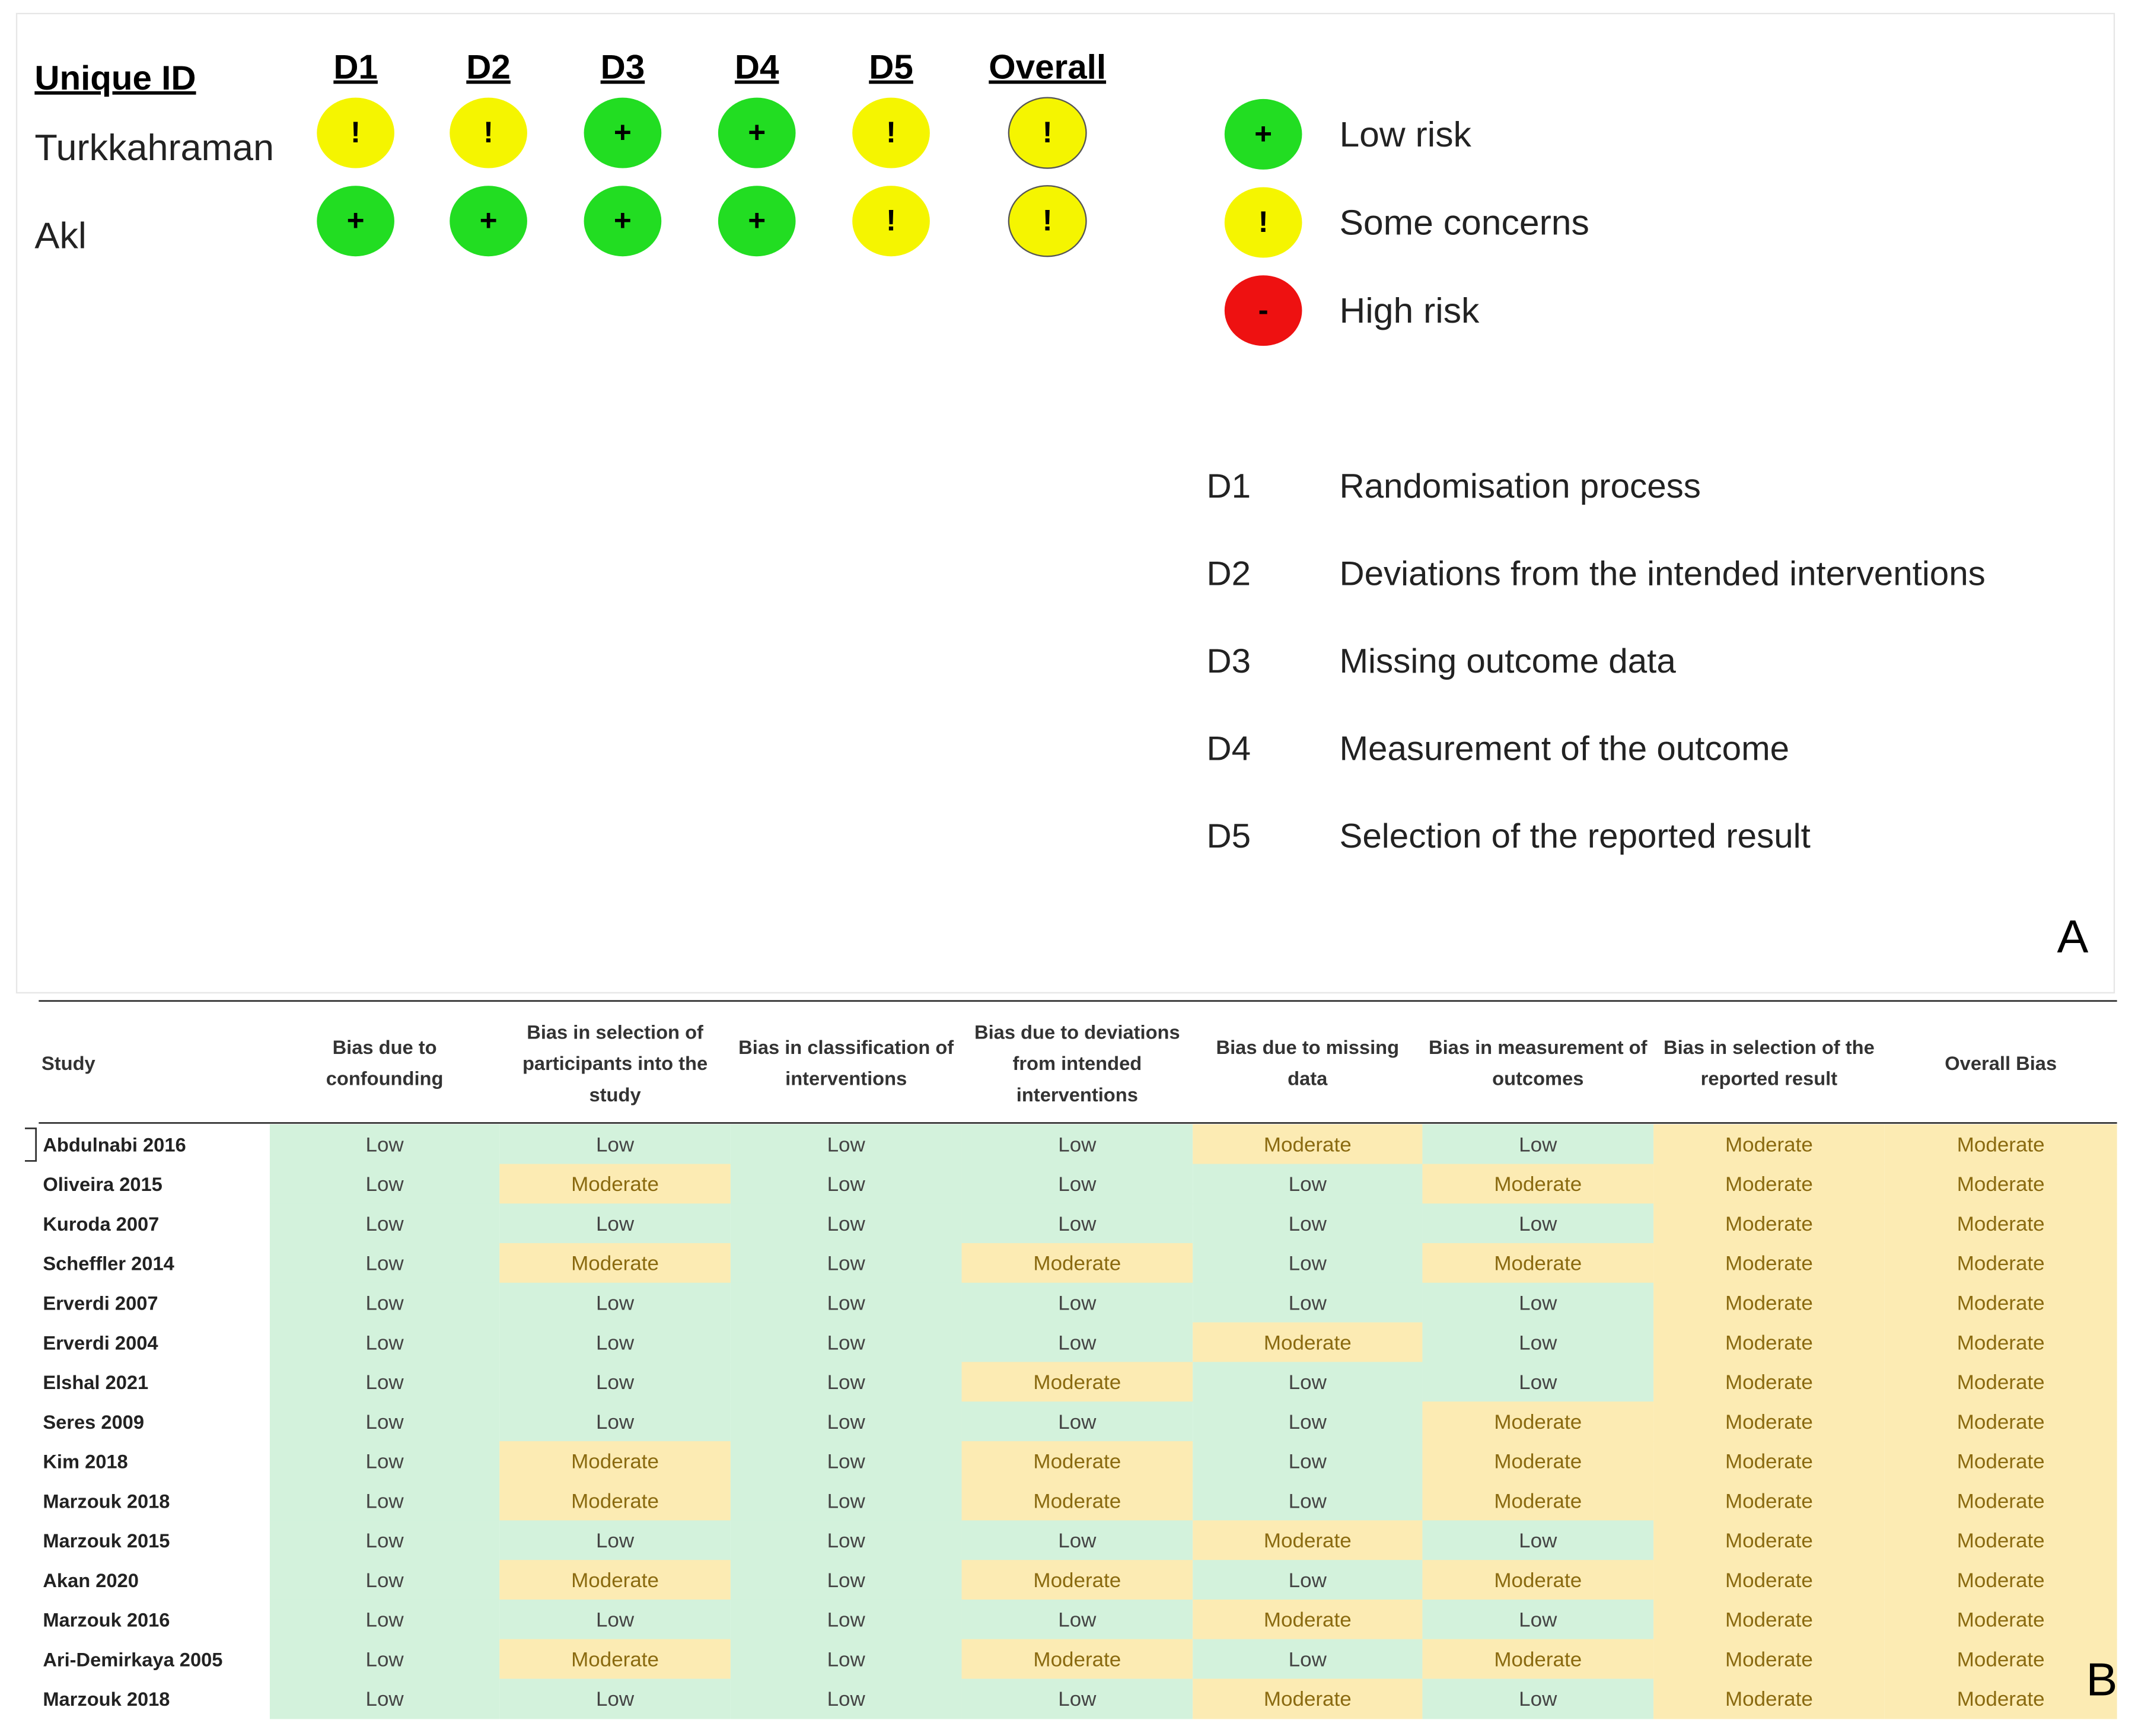 The image size is (2135, 1736). What do you see at coordinates (154, 148) in the screenshot?
I see `study-id: Turkkahraman` at bounding box center [154, 148].